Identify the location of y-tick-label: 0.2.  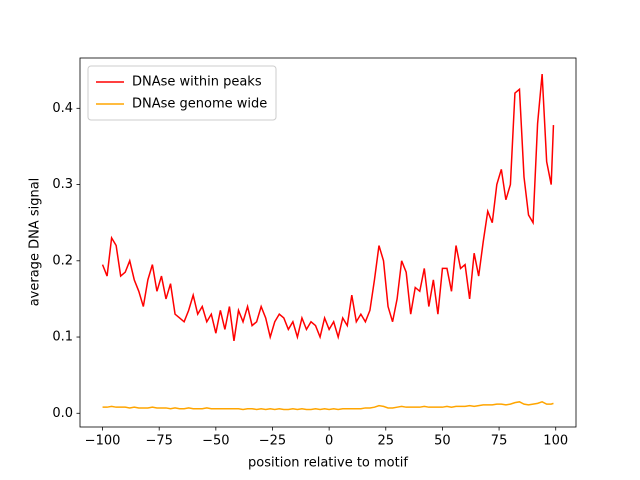
(62, 260).